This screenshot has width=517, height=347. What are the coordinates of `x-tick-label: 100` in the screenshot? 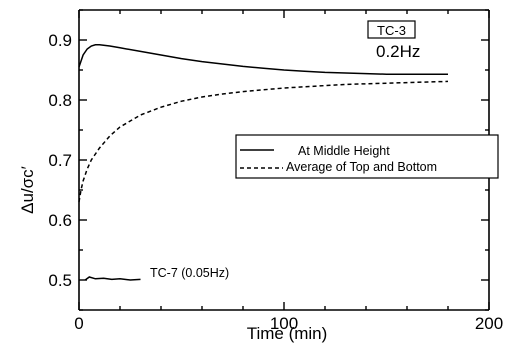 It's located at (284, 323).